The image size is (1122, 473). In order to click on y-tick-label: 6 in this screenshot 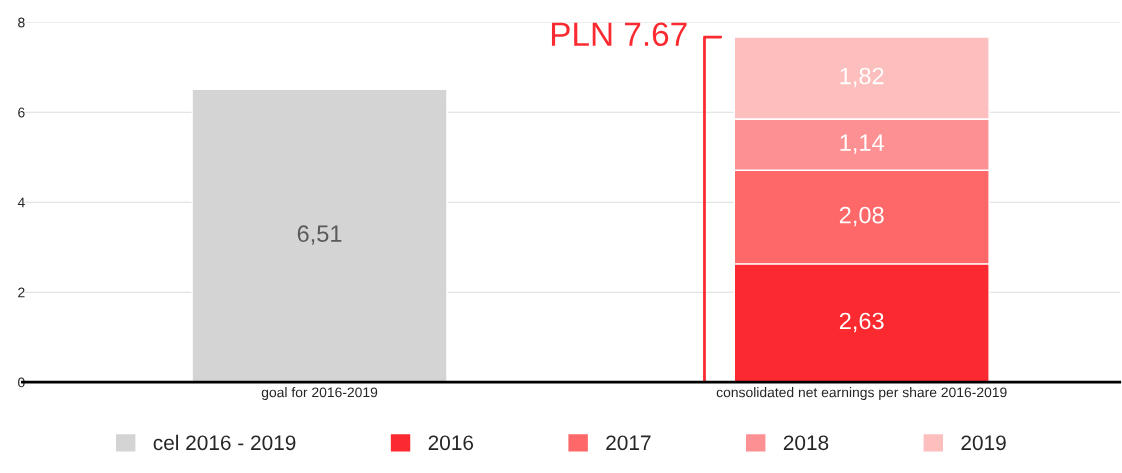, I will do `click(21, 112)`.